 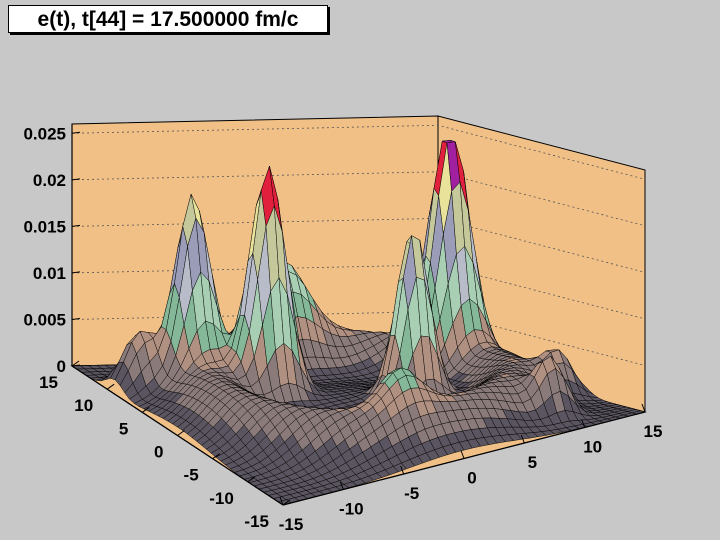 What do you see at coordinates (165, 445) in the screenshot?
I see `y-axis: -15 -10 -5 0 5 10 15` at bounding box center [165, 445].